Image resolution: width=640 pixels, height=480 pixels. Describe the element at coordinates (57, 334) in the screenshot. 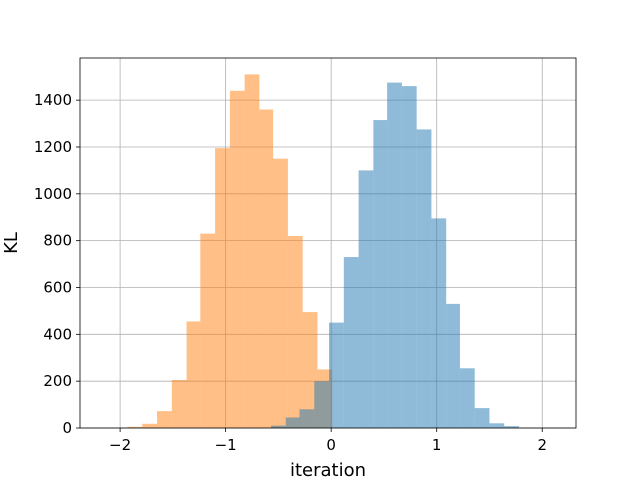

I see `y-tick-label: 400` at that location.